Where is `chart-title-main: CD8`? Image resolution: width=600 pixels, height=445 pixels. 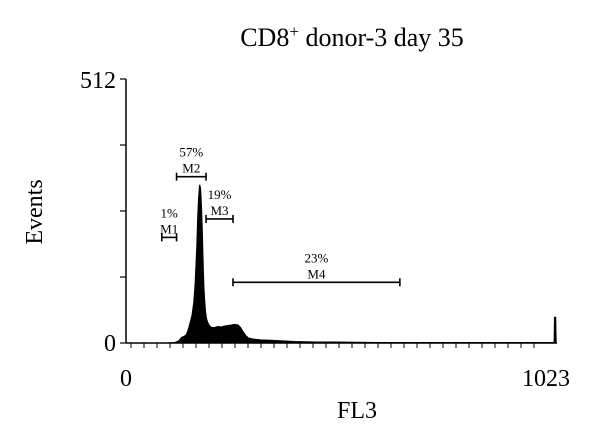 chart-title-main: CD8 is located at coordinates (264, 37).